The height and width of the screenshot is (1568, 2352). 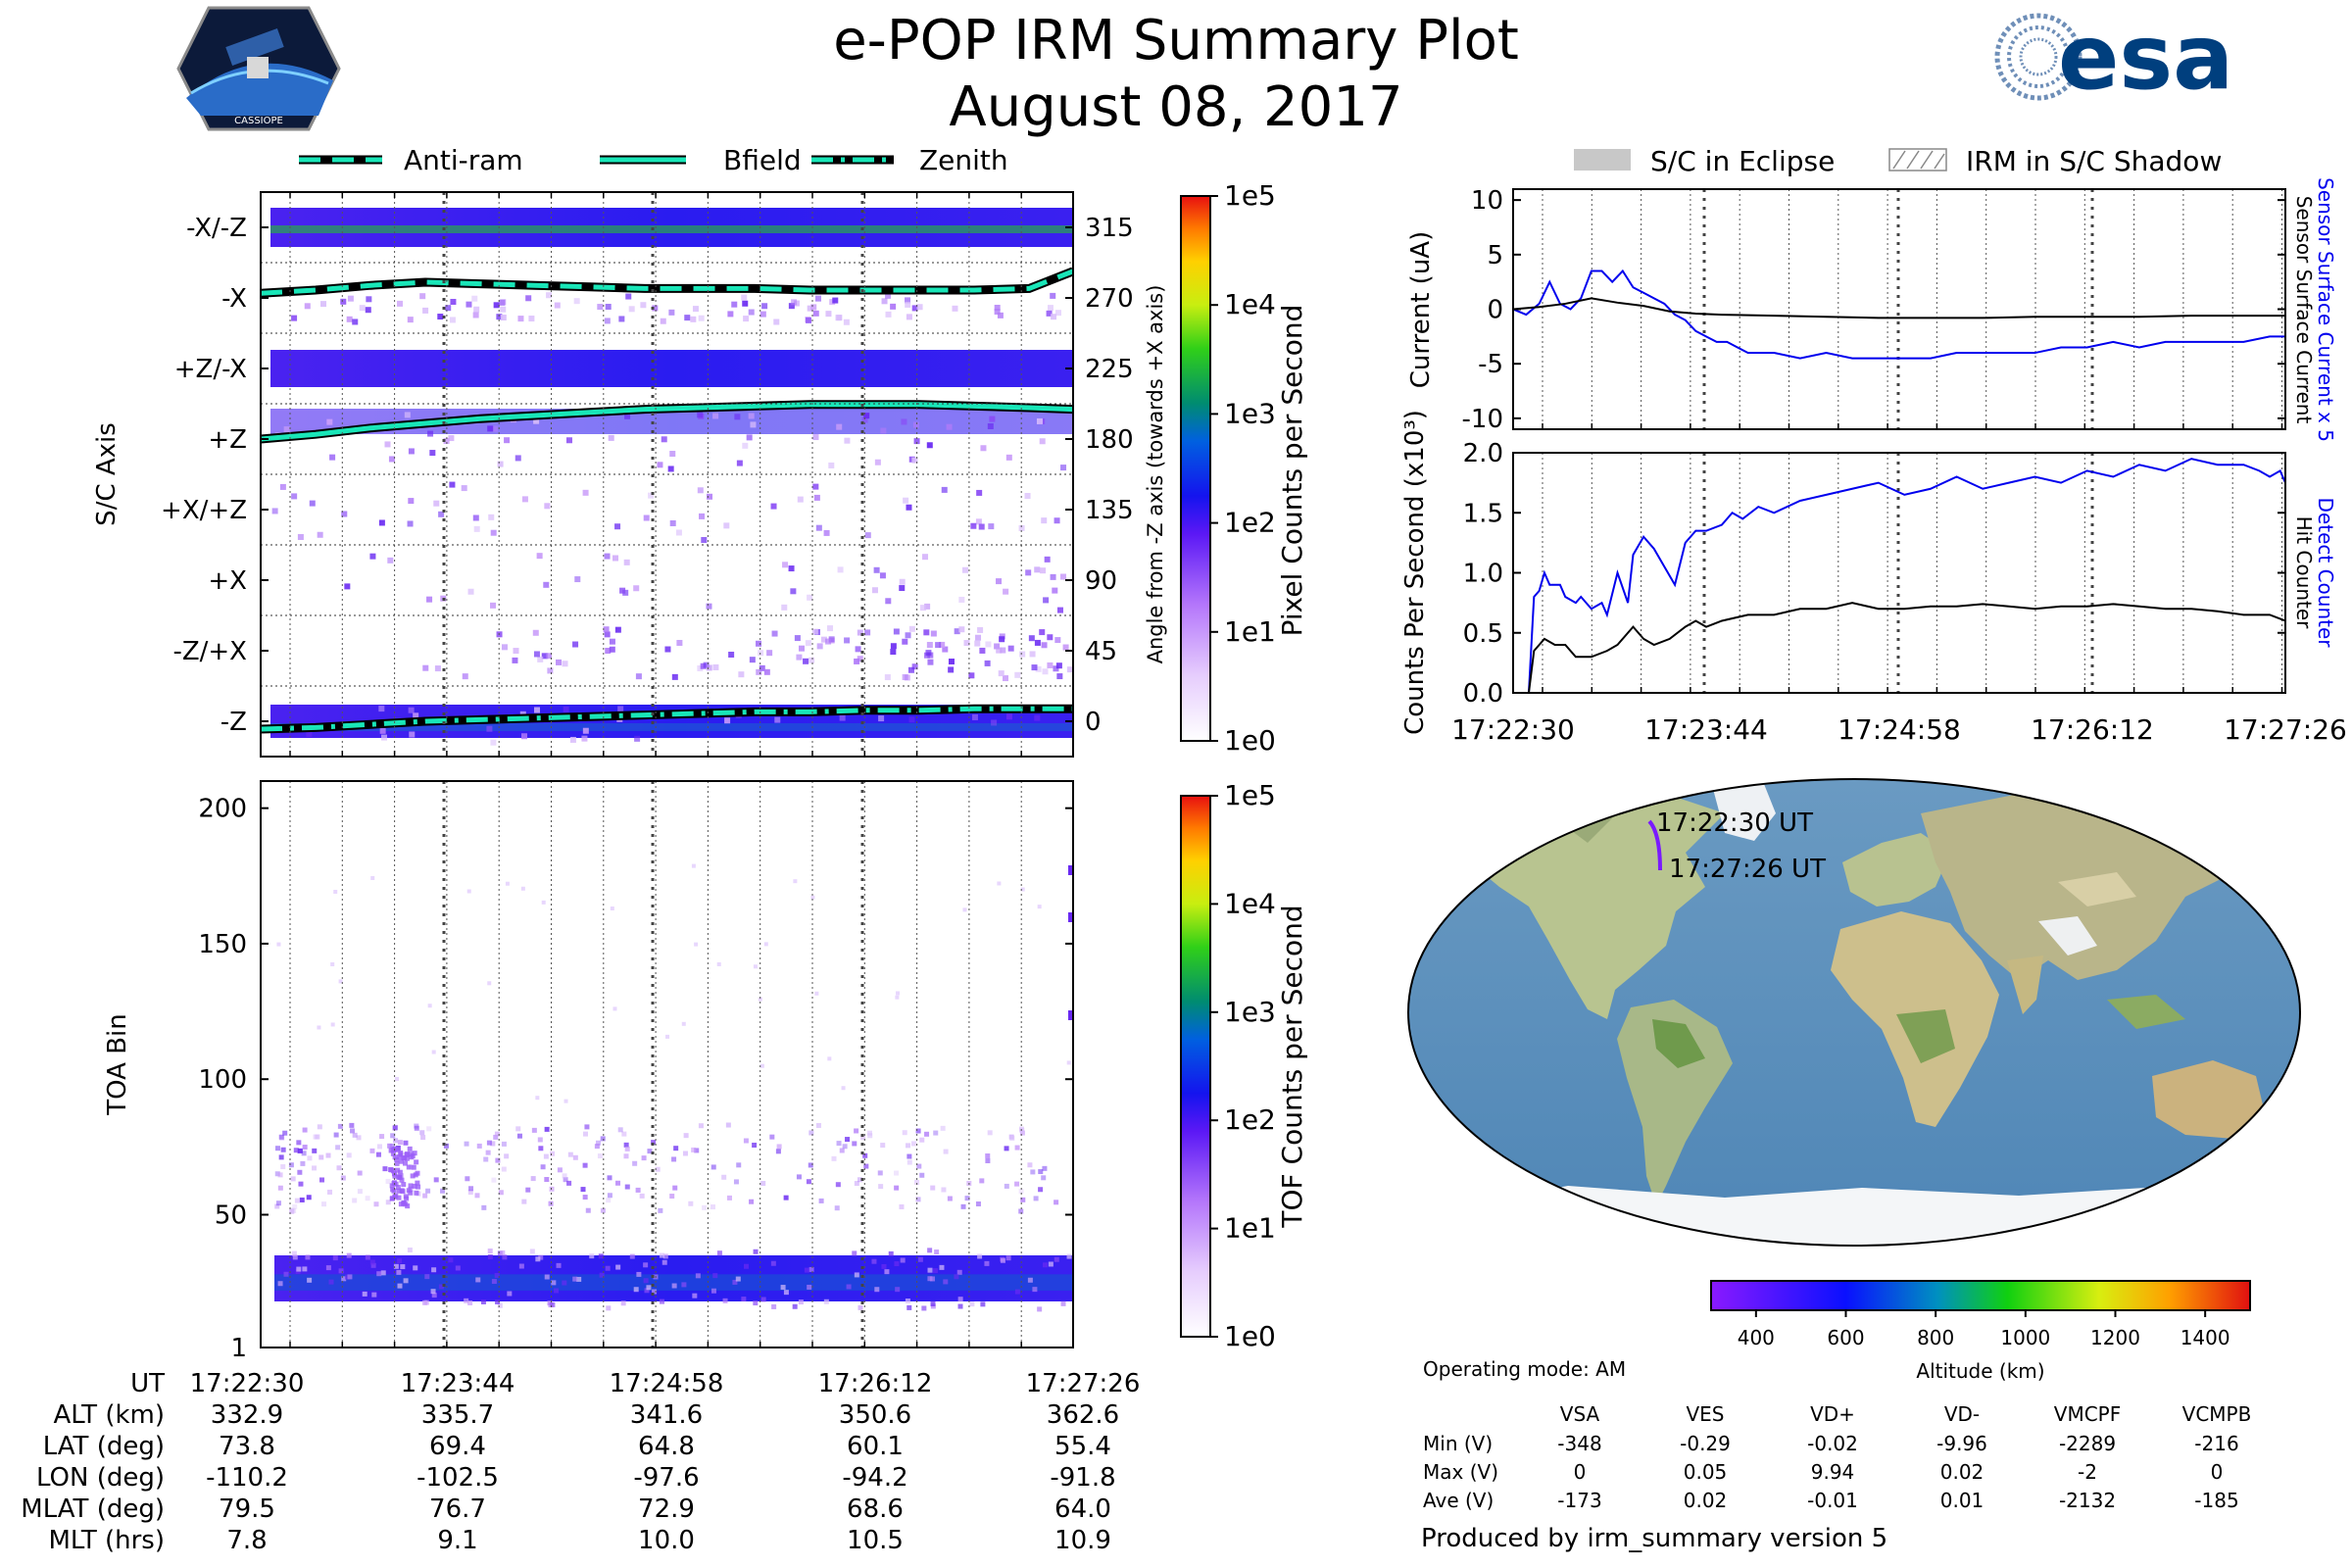 I want to click on esa-logo-text: esa, so click(x=2145, y=57).